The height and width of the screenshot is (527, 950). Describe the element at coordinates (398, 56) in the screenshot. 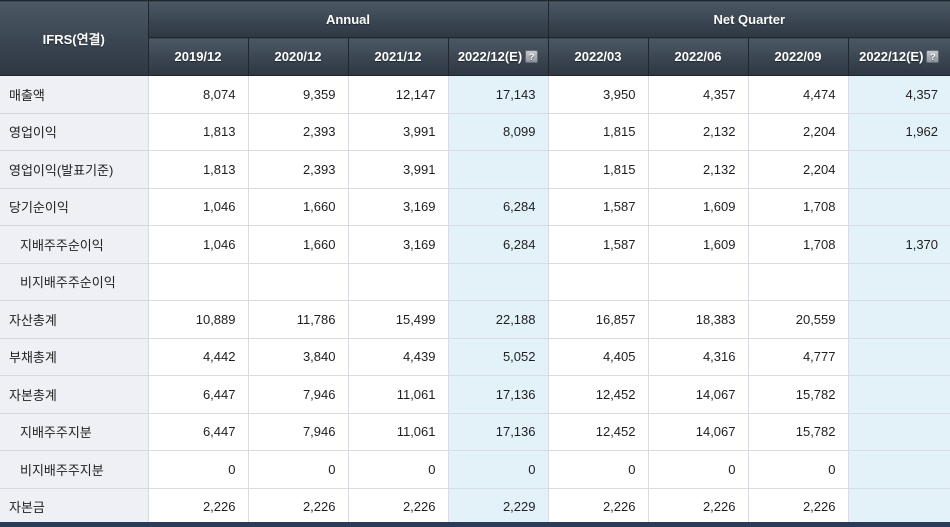

I see `column-header-label: 2021/12` at that location.